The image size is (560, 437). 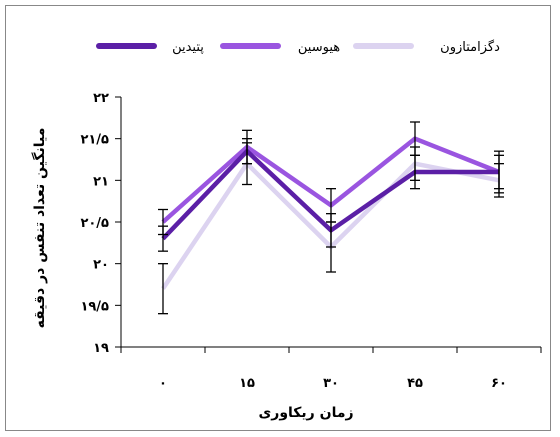 I want to click on legend-label: پتیدین, so click(x=188, y=47).